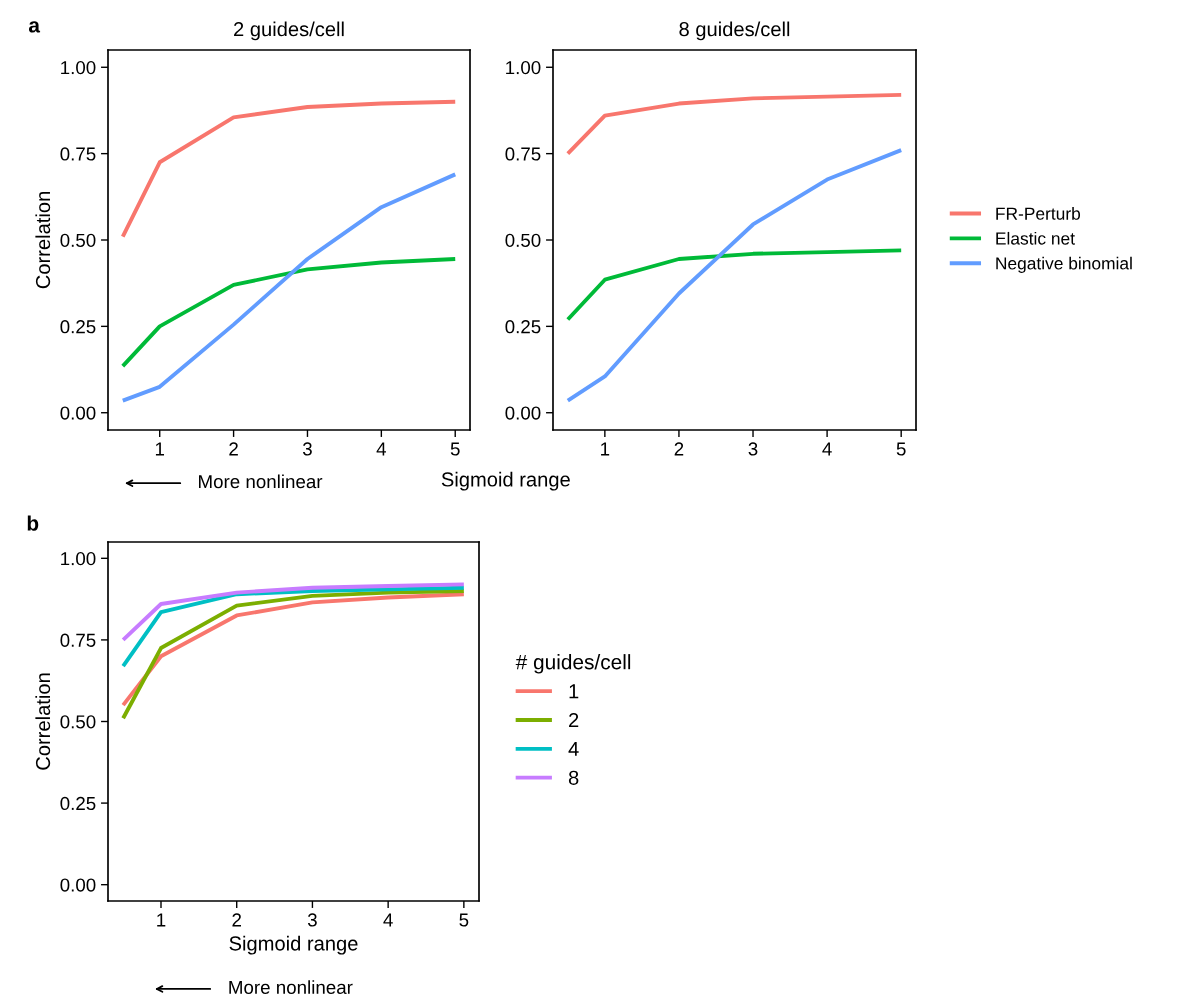  What do you see at coordinates (1038, 213) in the screenshot?
I see `legend-label: FR-Perturb` at bounding box center [1038, 213].